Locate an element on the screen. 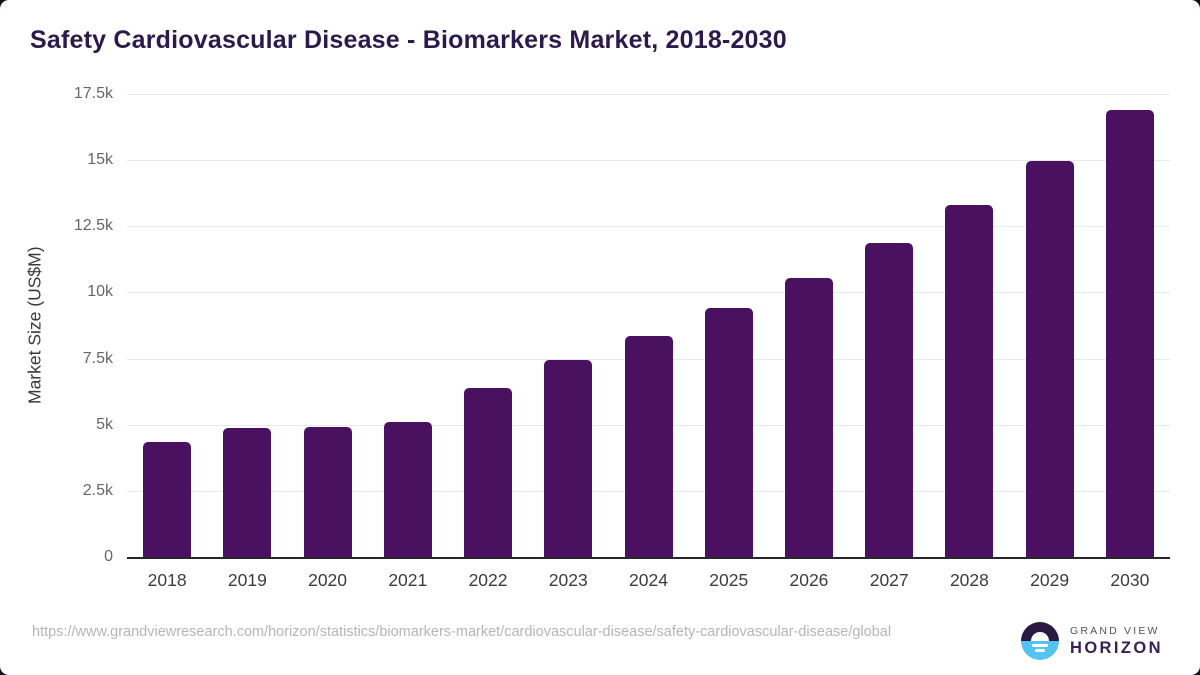  horizon-sun-icon is located at coordinates (1040, 641).